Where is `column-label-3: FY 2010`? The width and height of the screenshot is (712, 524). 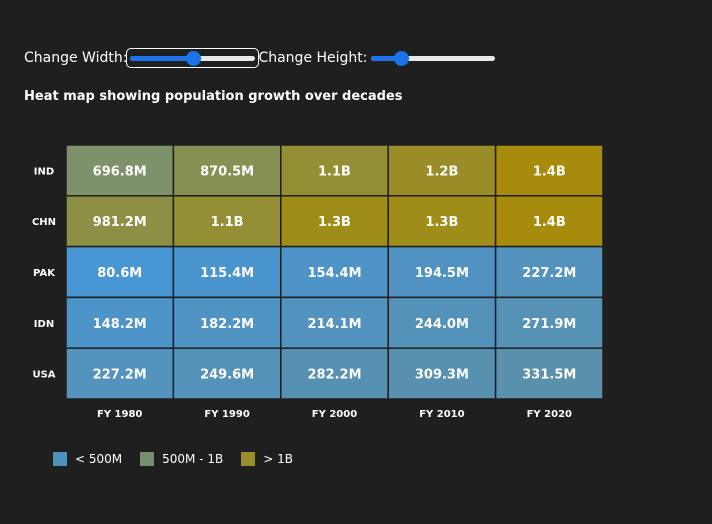
column-label-3: FY 2010 is located at coordinates (441, 414).